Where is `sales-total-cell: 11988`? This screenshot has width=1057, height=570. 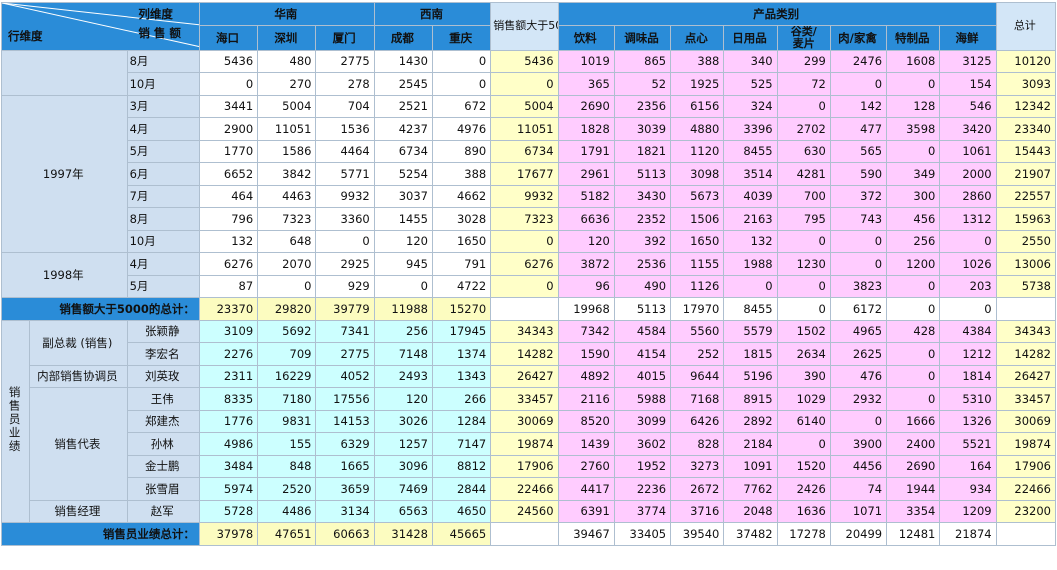 sales-total-cell: 11988 is located at coordinates (403, 309).